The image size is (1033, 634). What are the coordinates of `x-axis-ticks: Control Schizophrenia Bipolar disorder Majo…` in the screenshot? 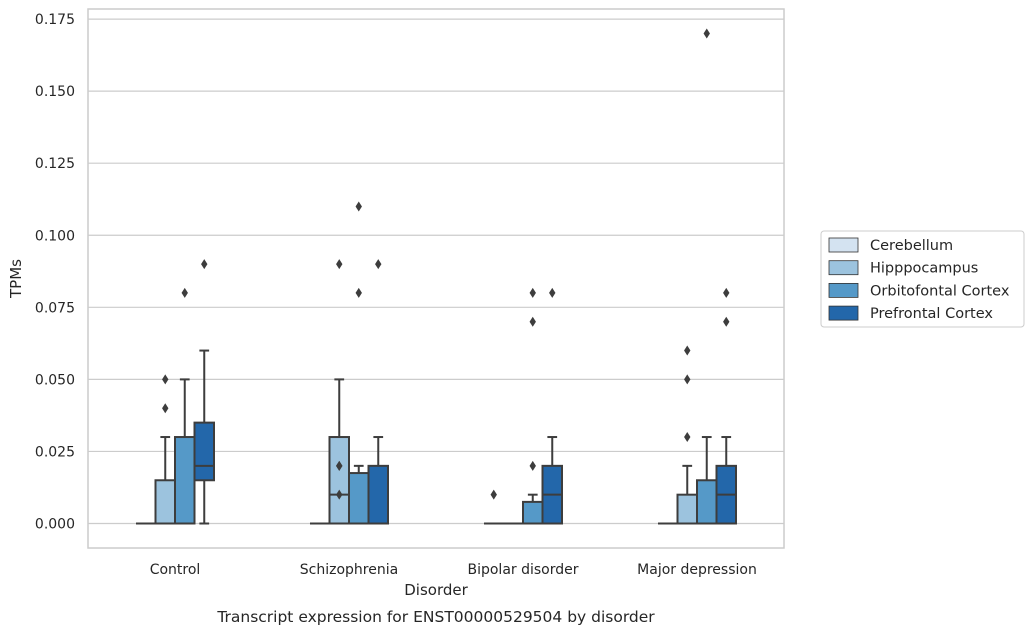 It's located at (453, 570).